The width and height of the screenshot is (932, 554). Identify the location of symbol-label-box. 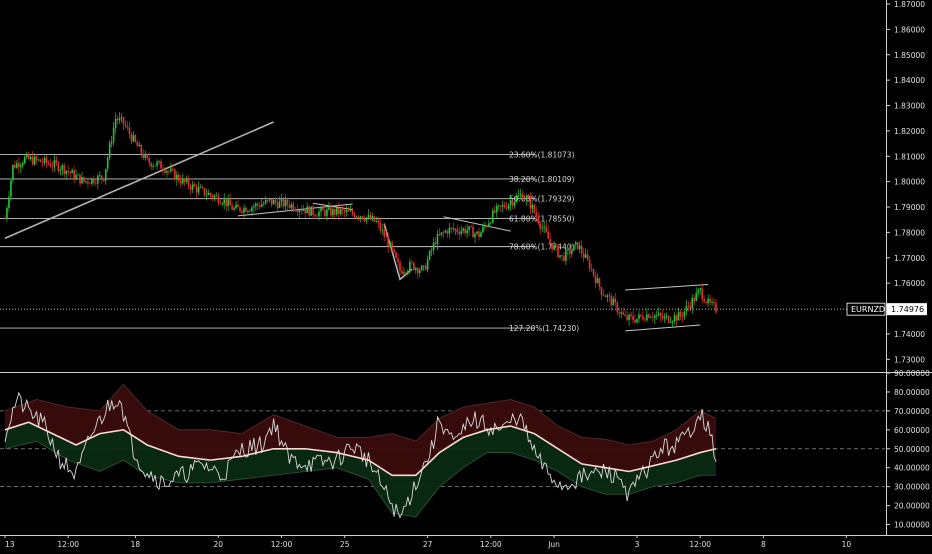
(866, 309).